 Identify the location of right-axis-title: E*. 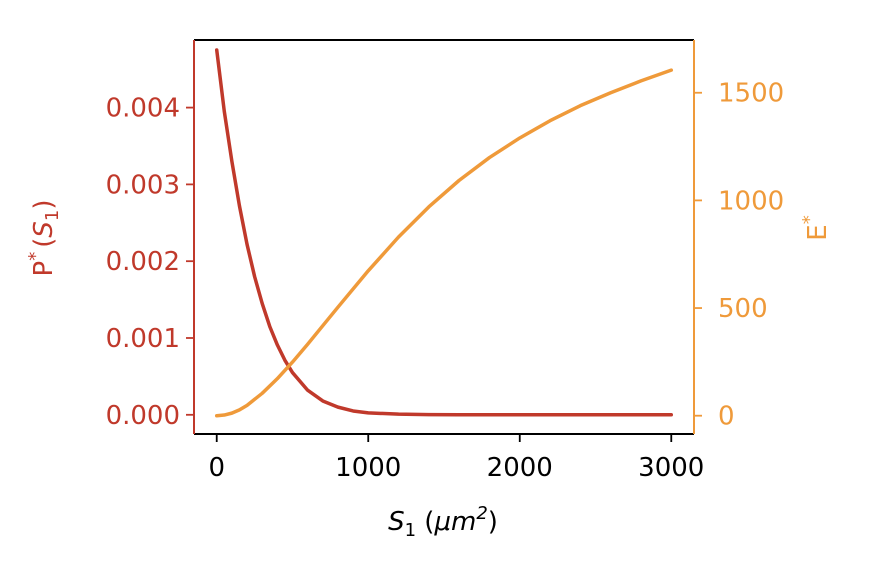
(816, 227).